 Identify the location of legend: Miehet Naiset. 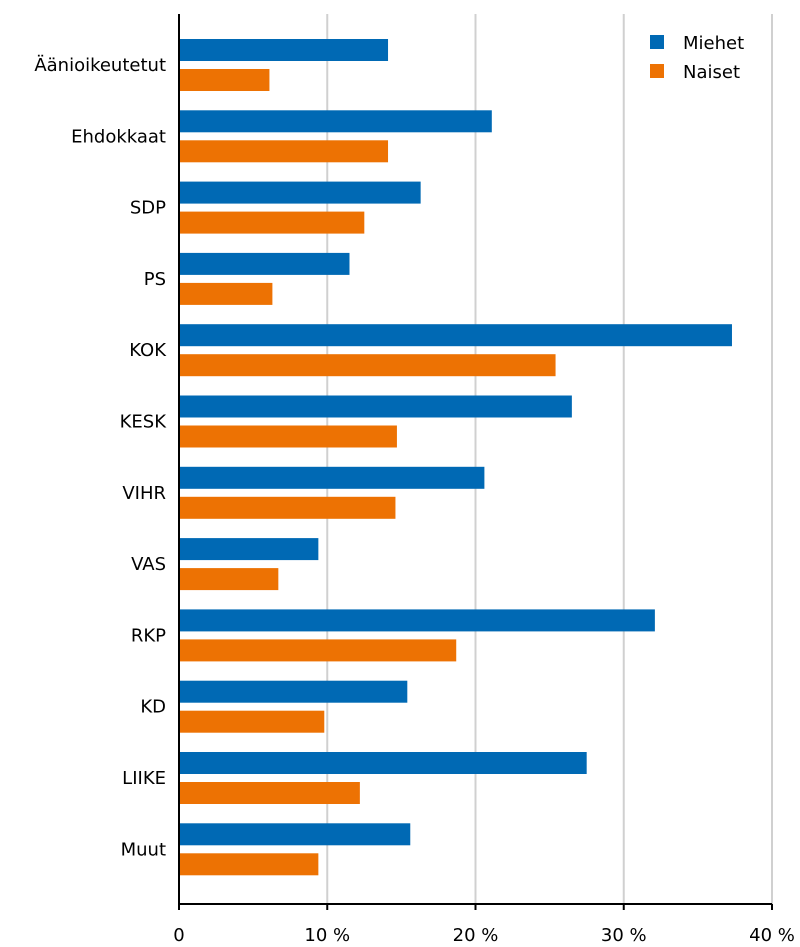
(697, 58).